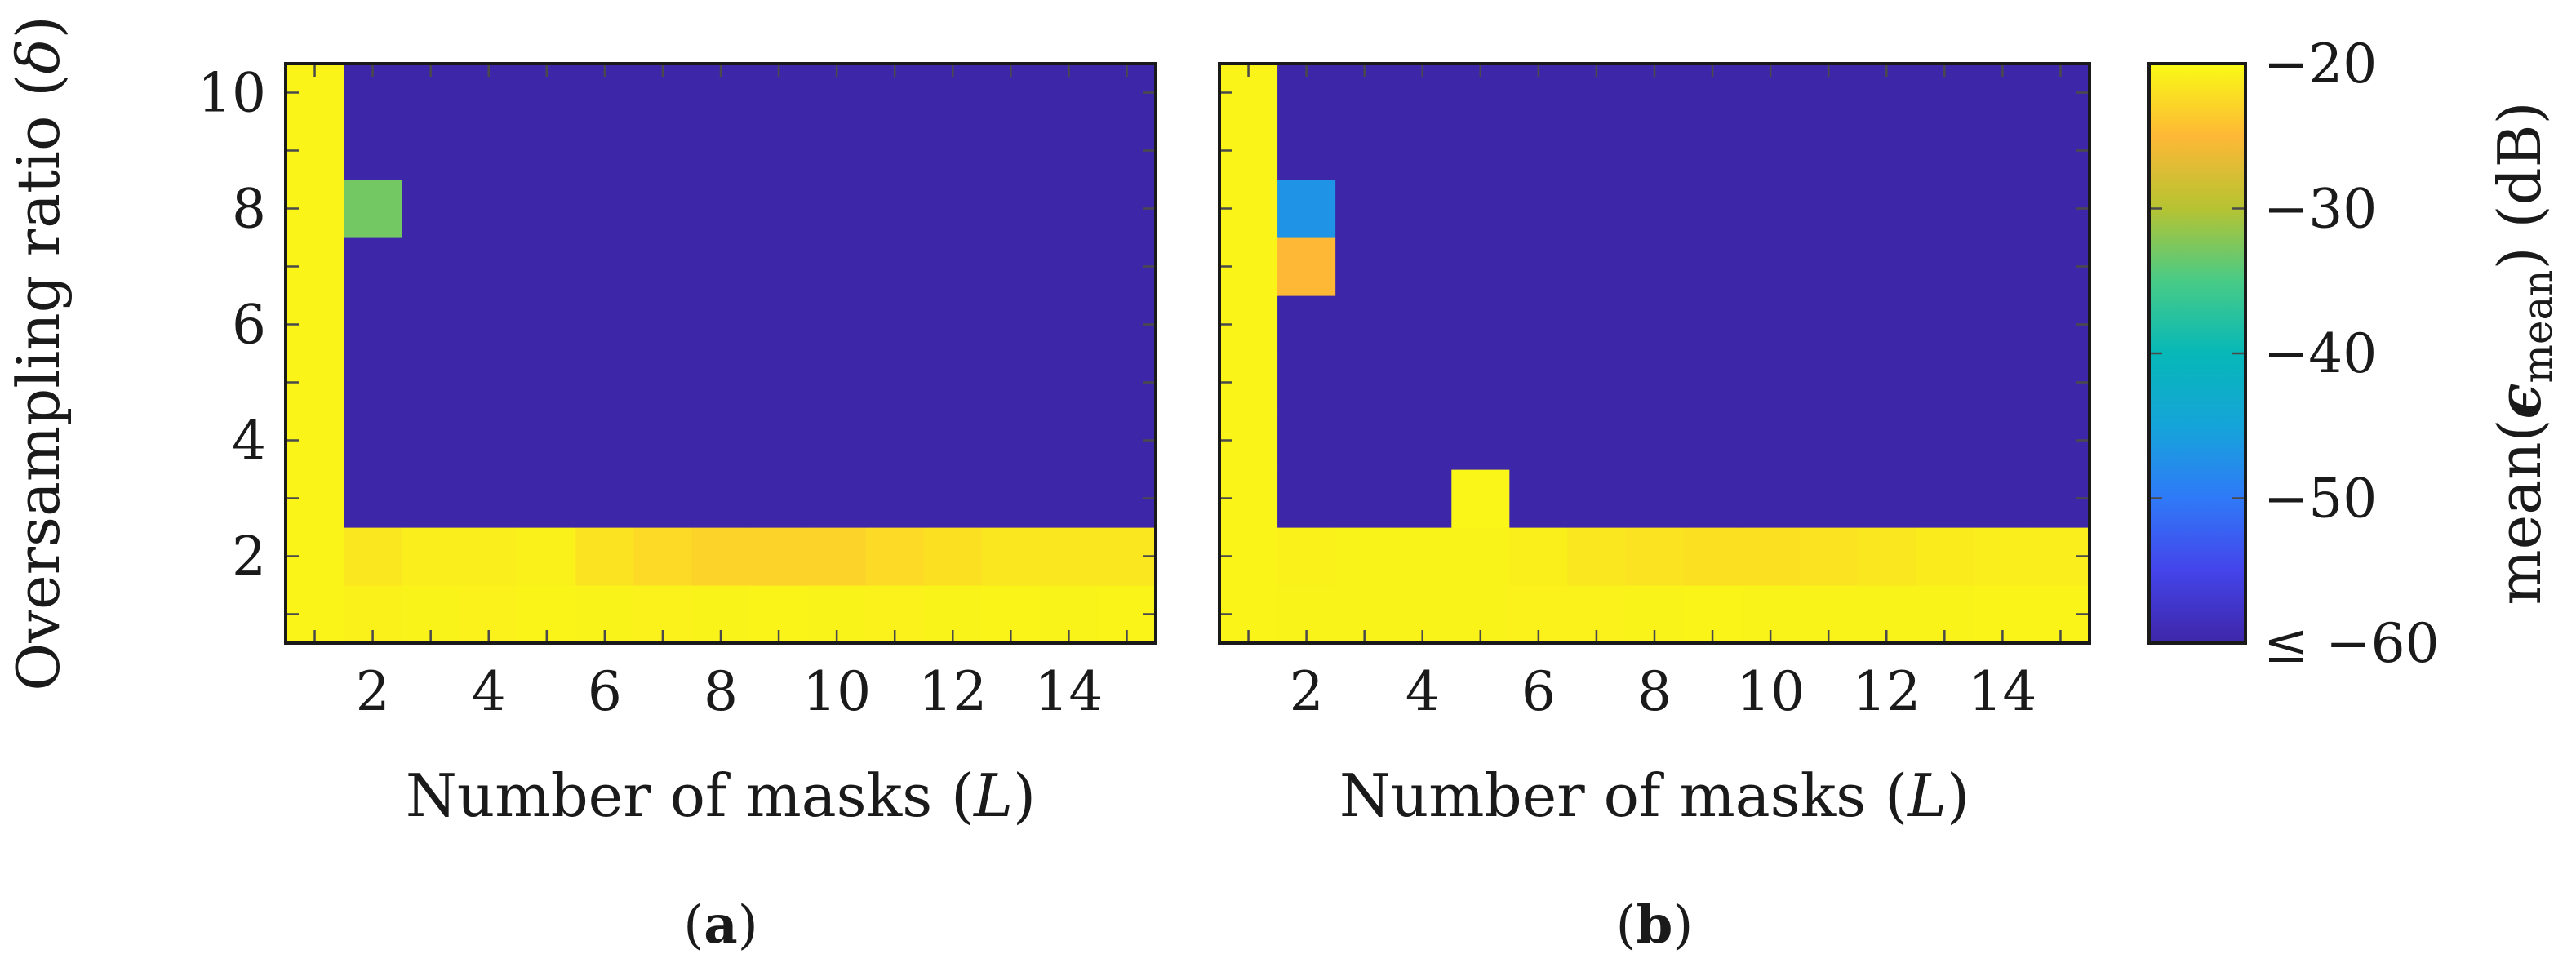 The width and height of the screenshot is (2576, 963). What do you see at coordinates (249, 325) in the screenshot?
I see `y-tick-label: 6` at bounding box center [249, 325].